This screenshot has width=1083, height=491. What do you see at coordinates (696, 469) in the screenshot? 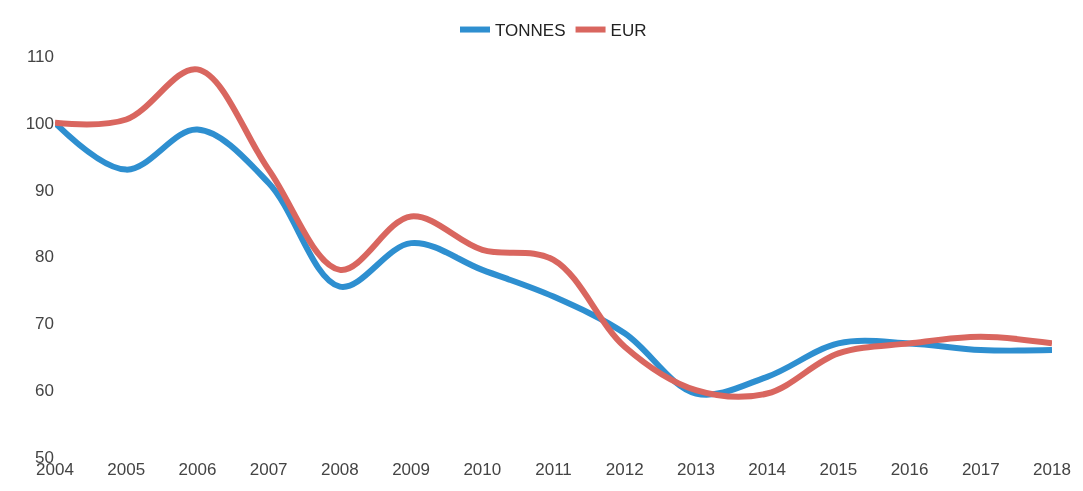
I see `x-tick-label: 2013` at bounding box center [696, 469].